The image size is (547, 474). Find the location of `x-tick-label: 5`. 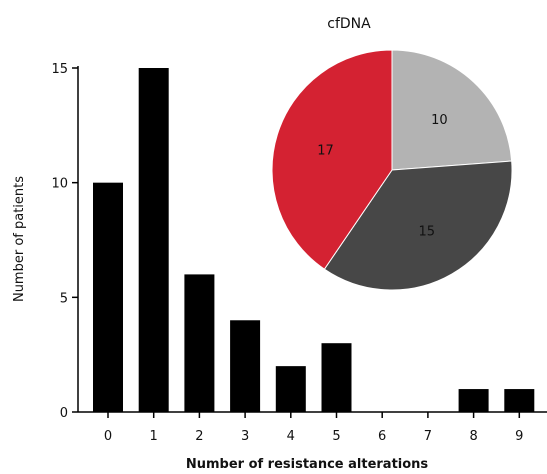

x-tick-label: 5 is located at coordinates (336, 436).